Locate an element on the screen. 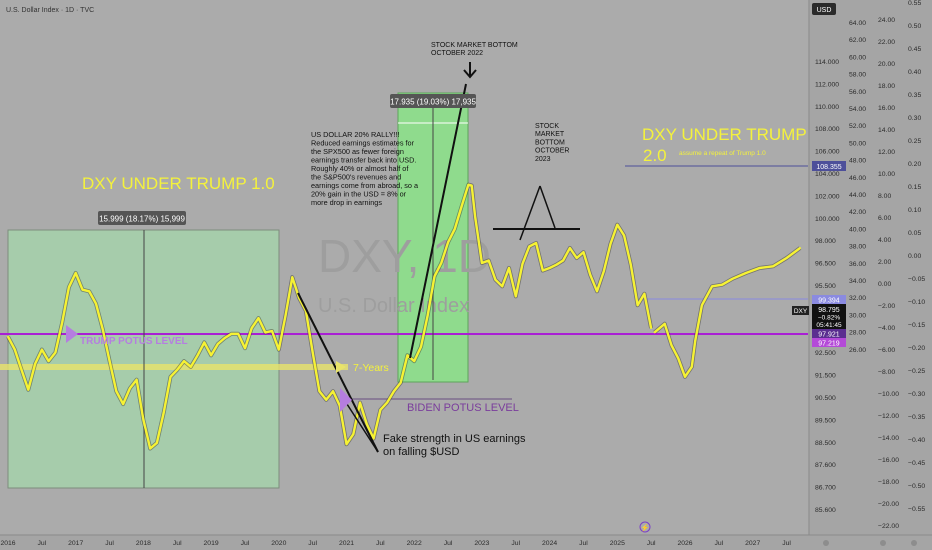 The height and width of the screenshot is (550, 932). tick-label: 90.500 is located at coordinates (825, 398).